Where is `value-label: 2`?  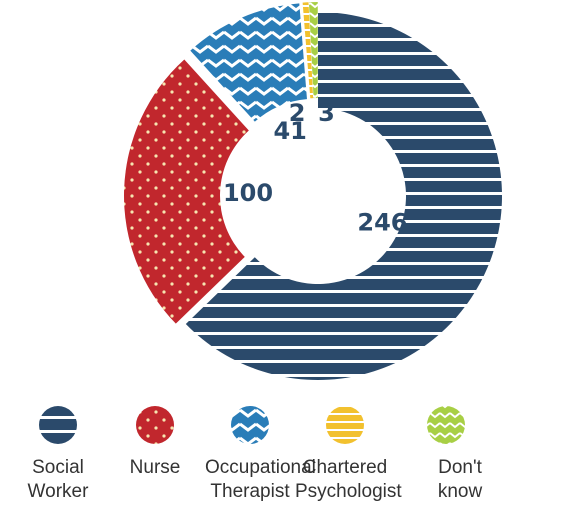 value-label: 2 is located at coordinates (297, 113).